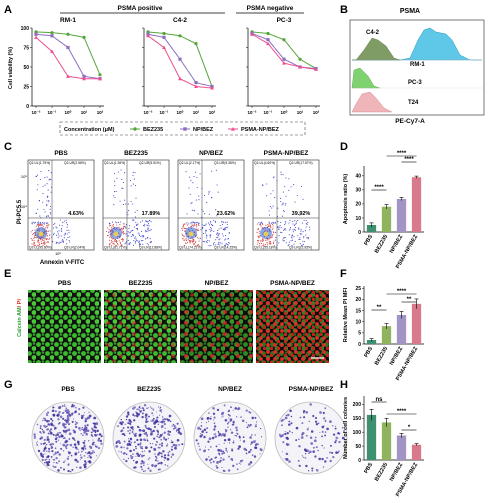  Describe the element at coordinates (311, 389) in the screenshot. I see `plate-title: PSMA-NP/BEZ` at that location.